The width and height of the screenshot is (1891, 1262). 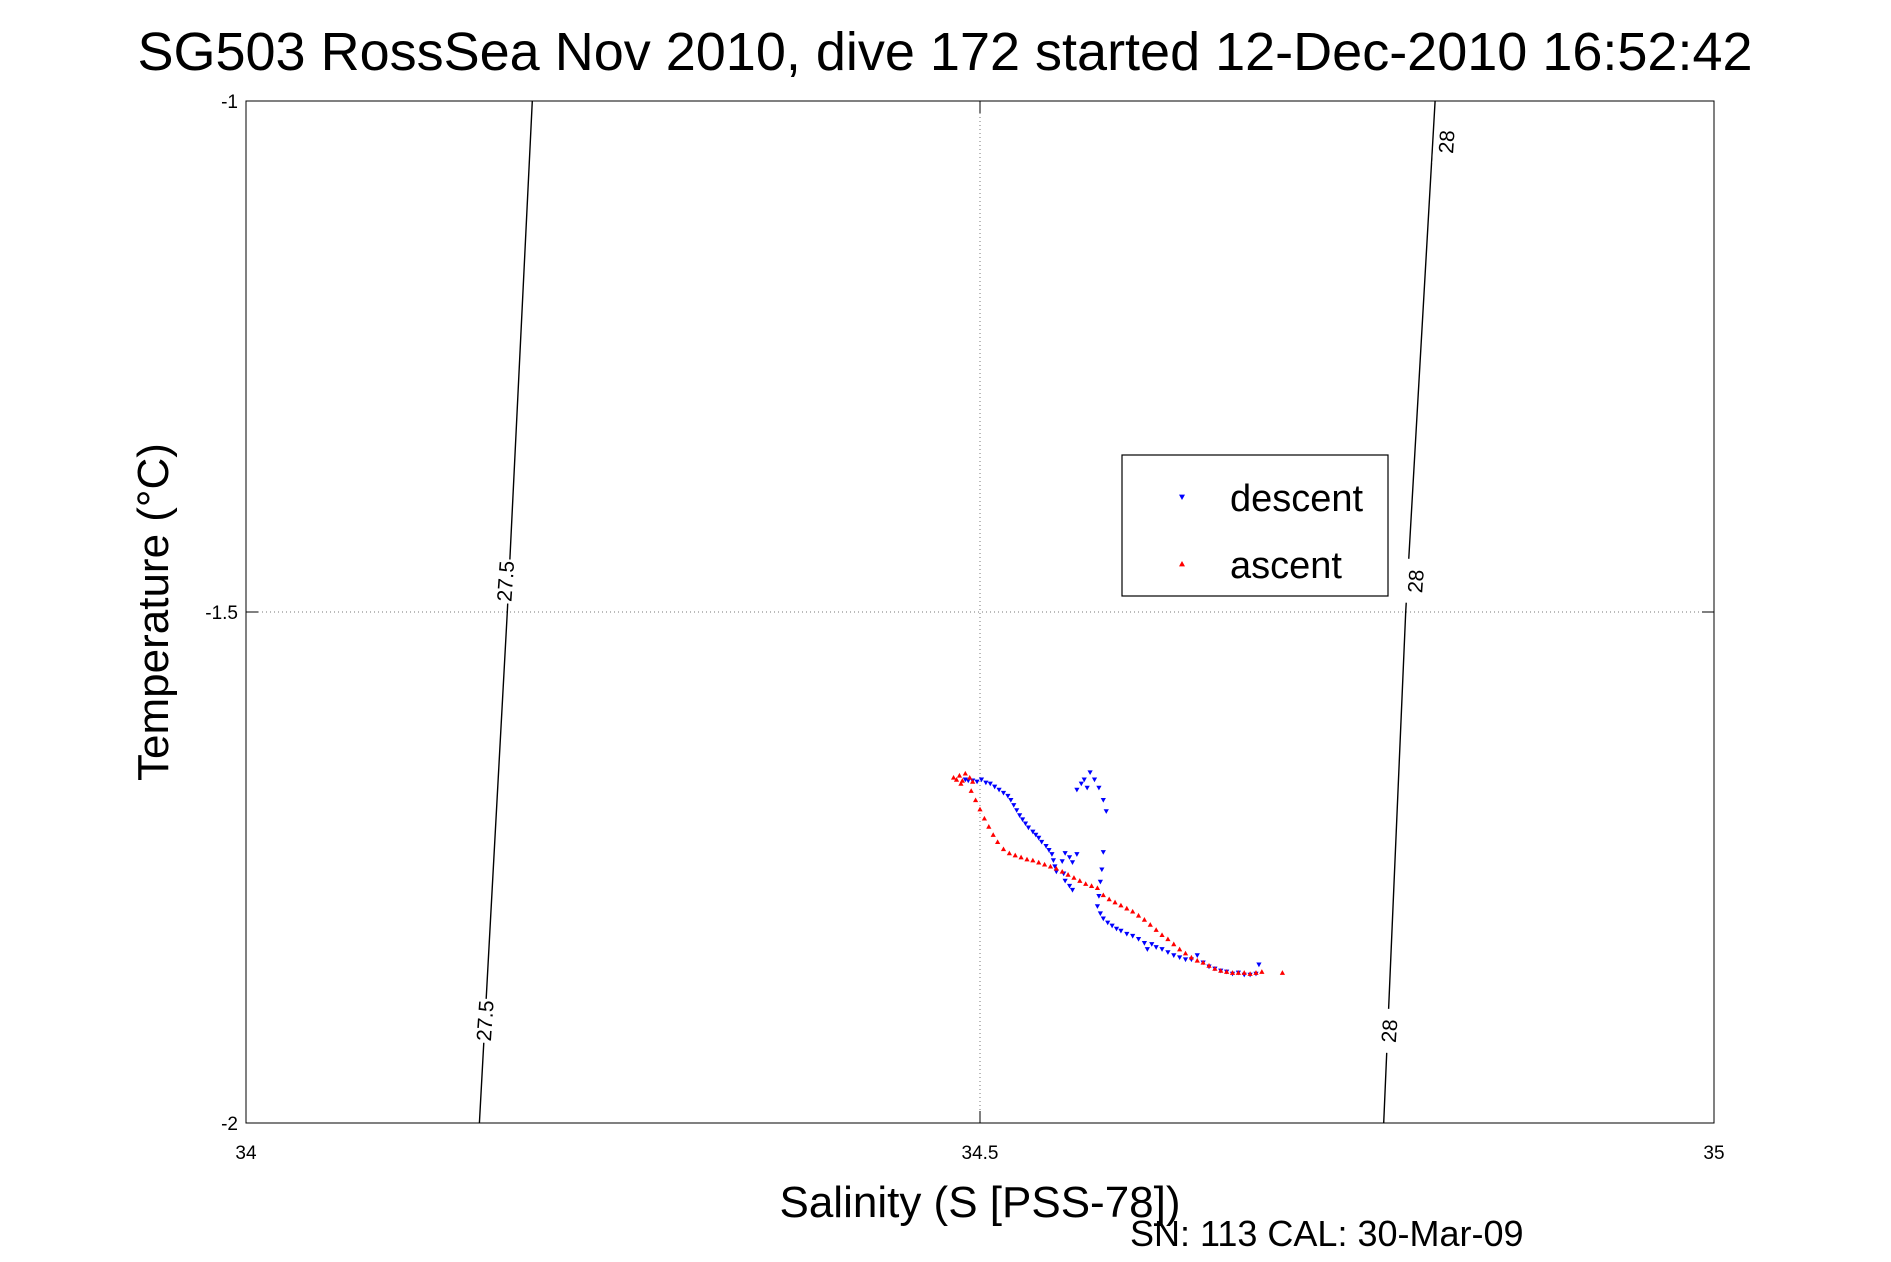 What do you see at coordinates (1713, 1153) in the screenshot?
I see `x-tick-label: 35` at bounding box center [1713, 1153].